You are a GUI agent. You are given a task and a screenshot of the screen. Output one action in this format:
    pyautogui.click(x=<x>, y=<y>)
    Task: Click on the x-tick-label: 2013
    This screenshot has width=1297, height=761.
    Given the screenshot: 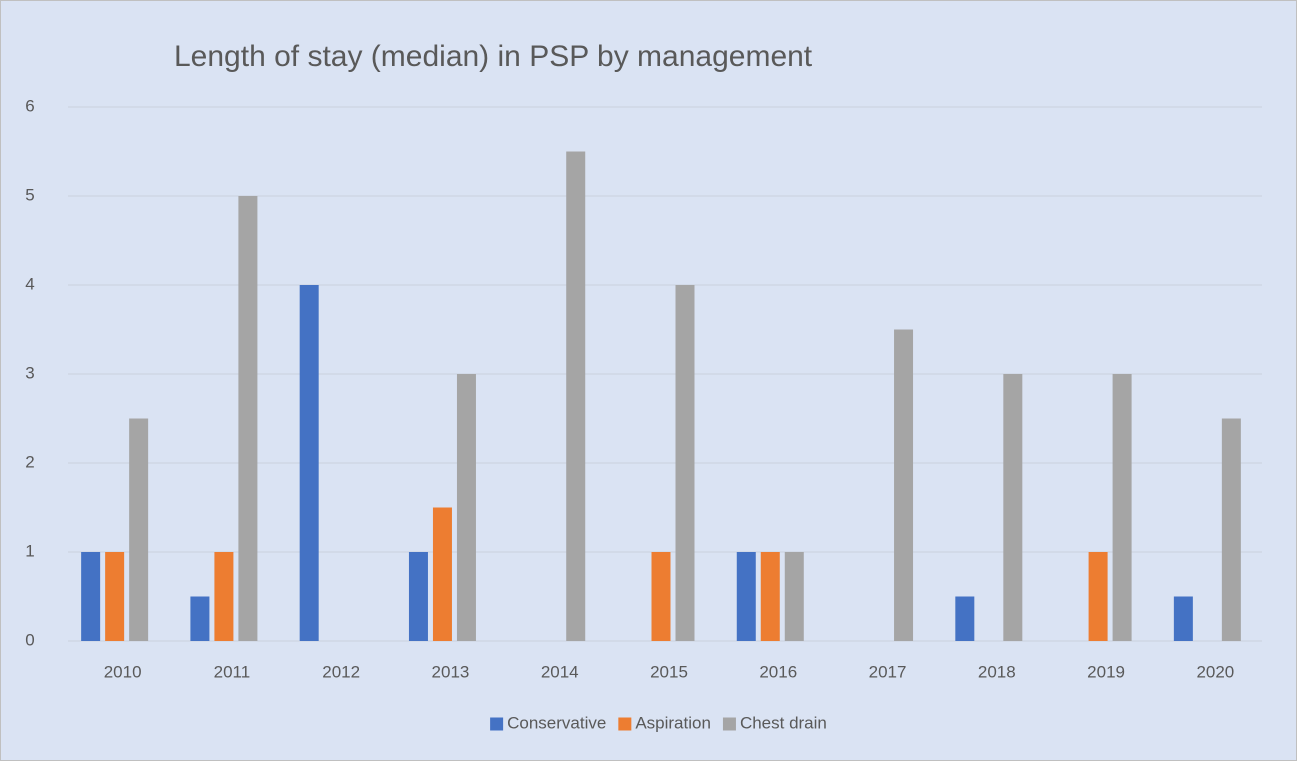 What is the action you would take?
    pyautogui.click(x=451, y=671)
    